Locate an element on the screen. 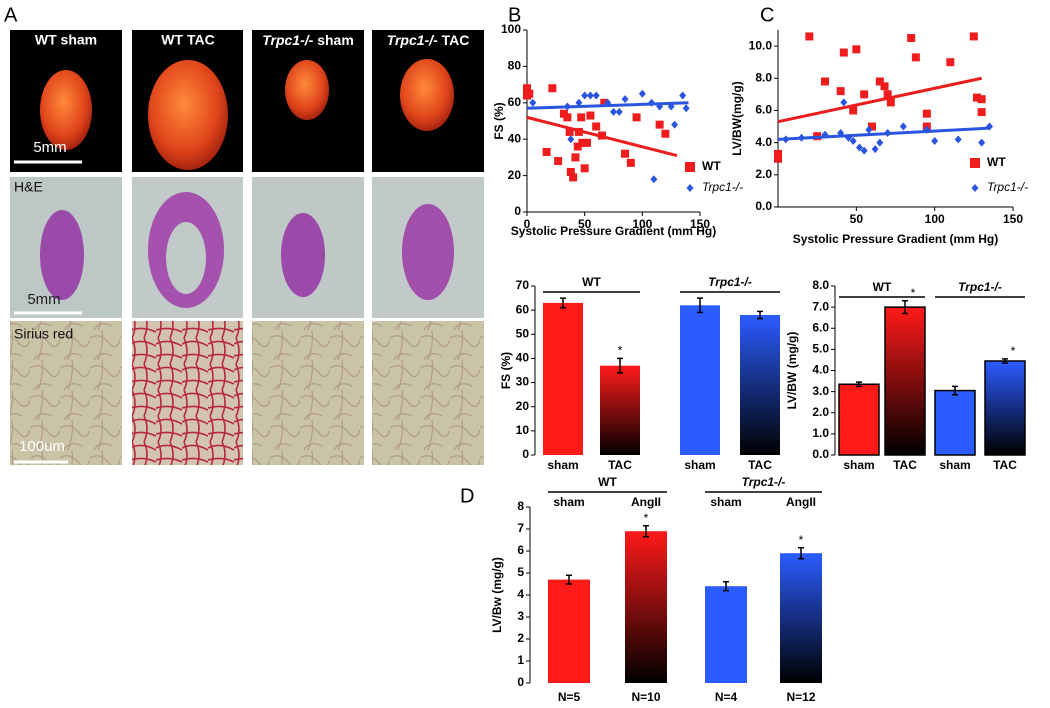 This screenshot has width=1050, height=708. photo-header: WT sham is located at coordinates (66, 40).